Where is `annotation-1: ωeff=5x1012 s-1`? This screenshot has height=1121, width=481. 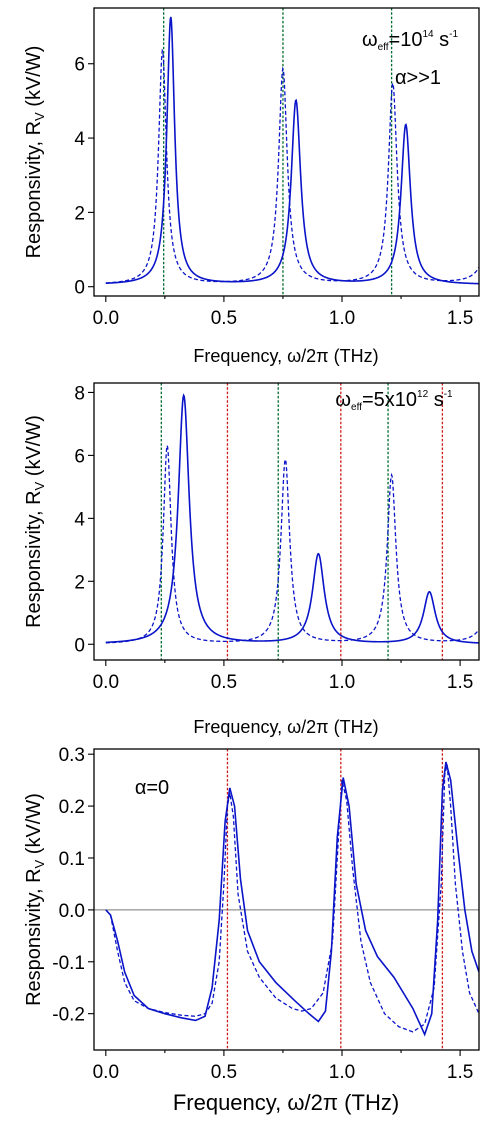
annotation-1: ωeff=5x1012 s-1 is located at coordinates (394, 401).